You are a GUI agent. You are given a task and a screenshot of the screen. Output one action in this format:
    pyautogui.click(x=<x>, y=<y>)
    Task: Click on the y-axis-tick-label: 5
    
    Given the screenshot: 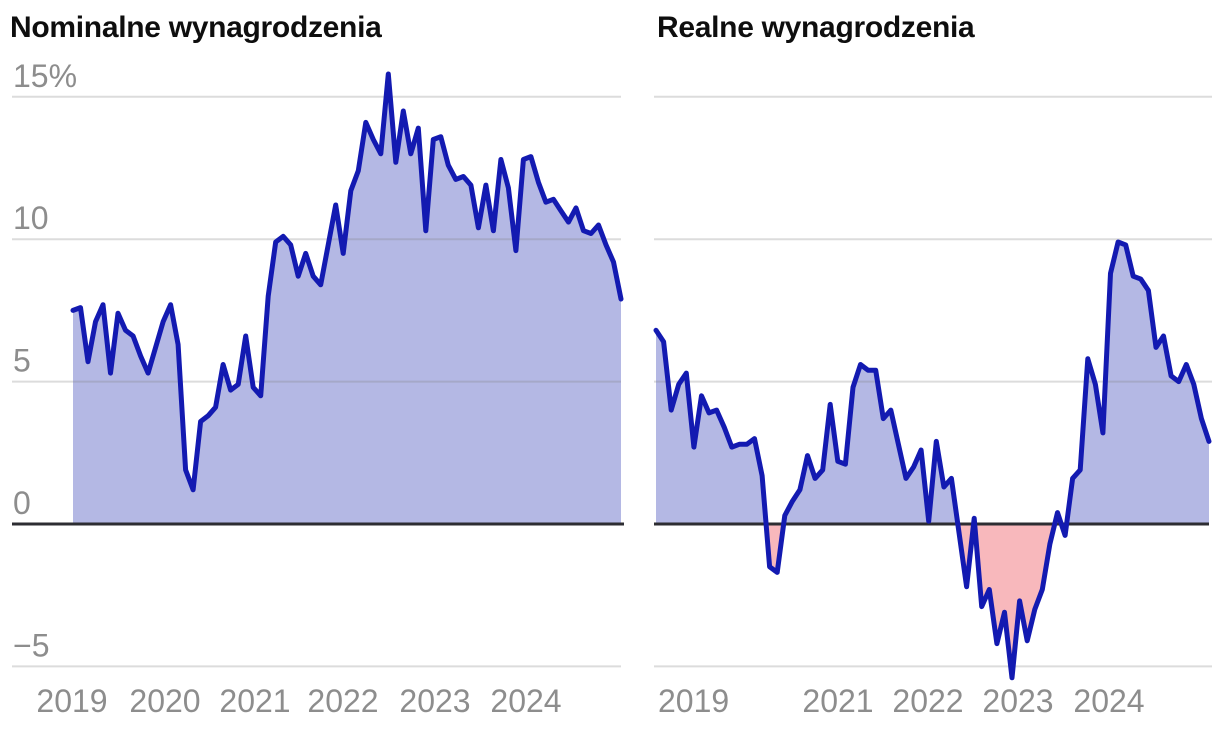 What is the action you would take?
    pyautogui.click(x=22, y=361)
    